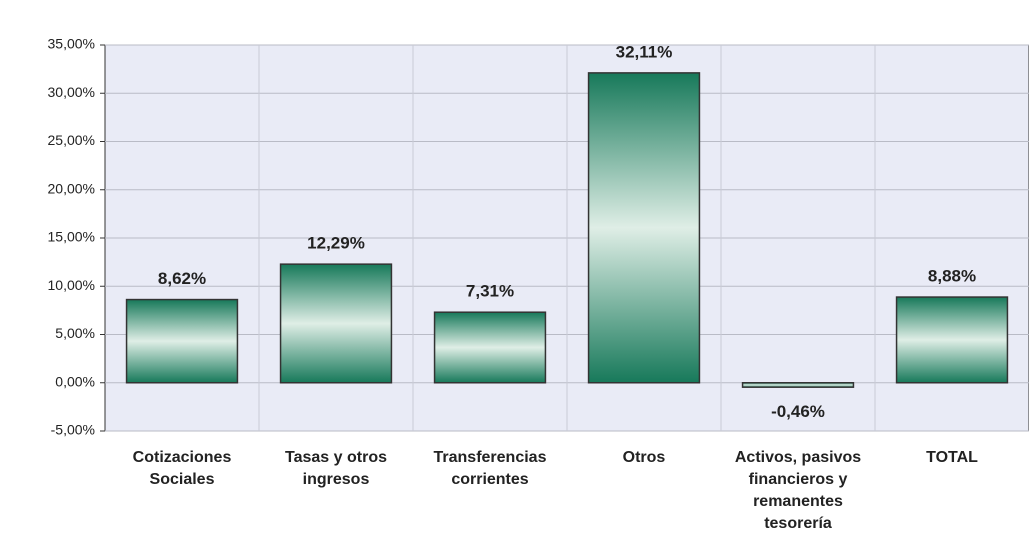 The width and height of the screenshot is (1029, 554). Describe the element at coordinates (182, 278) in the screenshot. I see `value-label: 8,62%` at that location.